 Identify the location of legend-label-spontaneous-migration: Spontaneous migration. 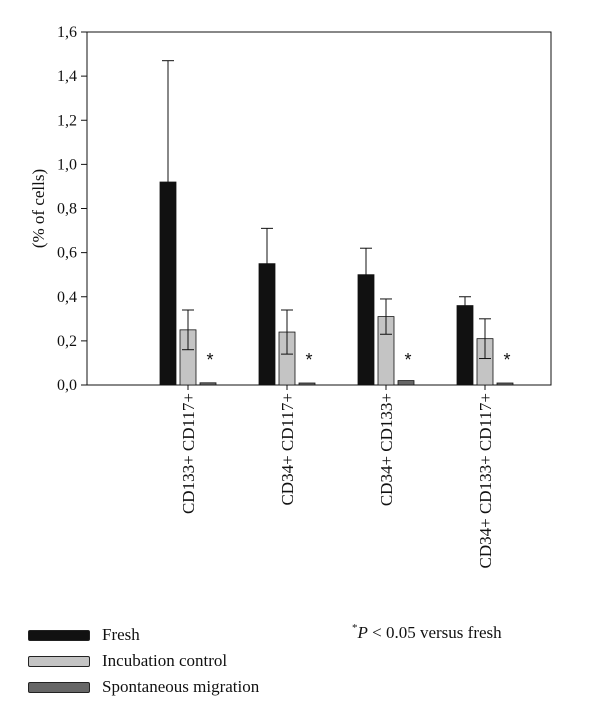
(181, 686).